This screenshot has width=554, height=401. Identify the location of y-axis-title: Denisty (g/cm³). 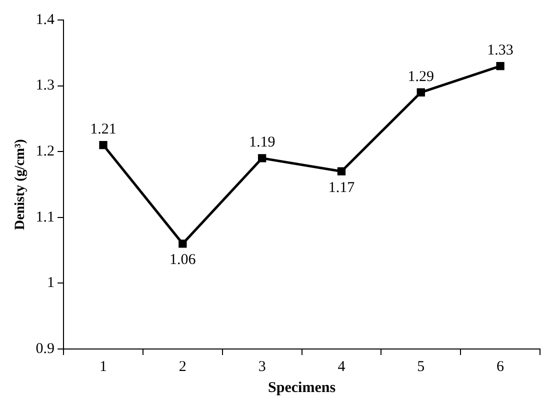
(20, 184).